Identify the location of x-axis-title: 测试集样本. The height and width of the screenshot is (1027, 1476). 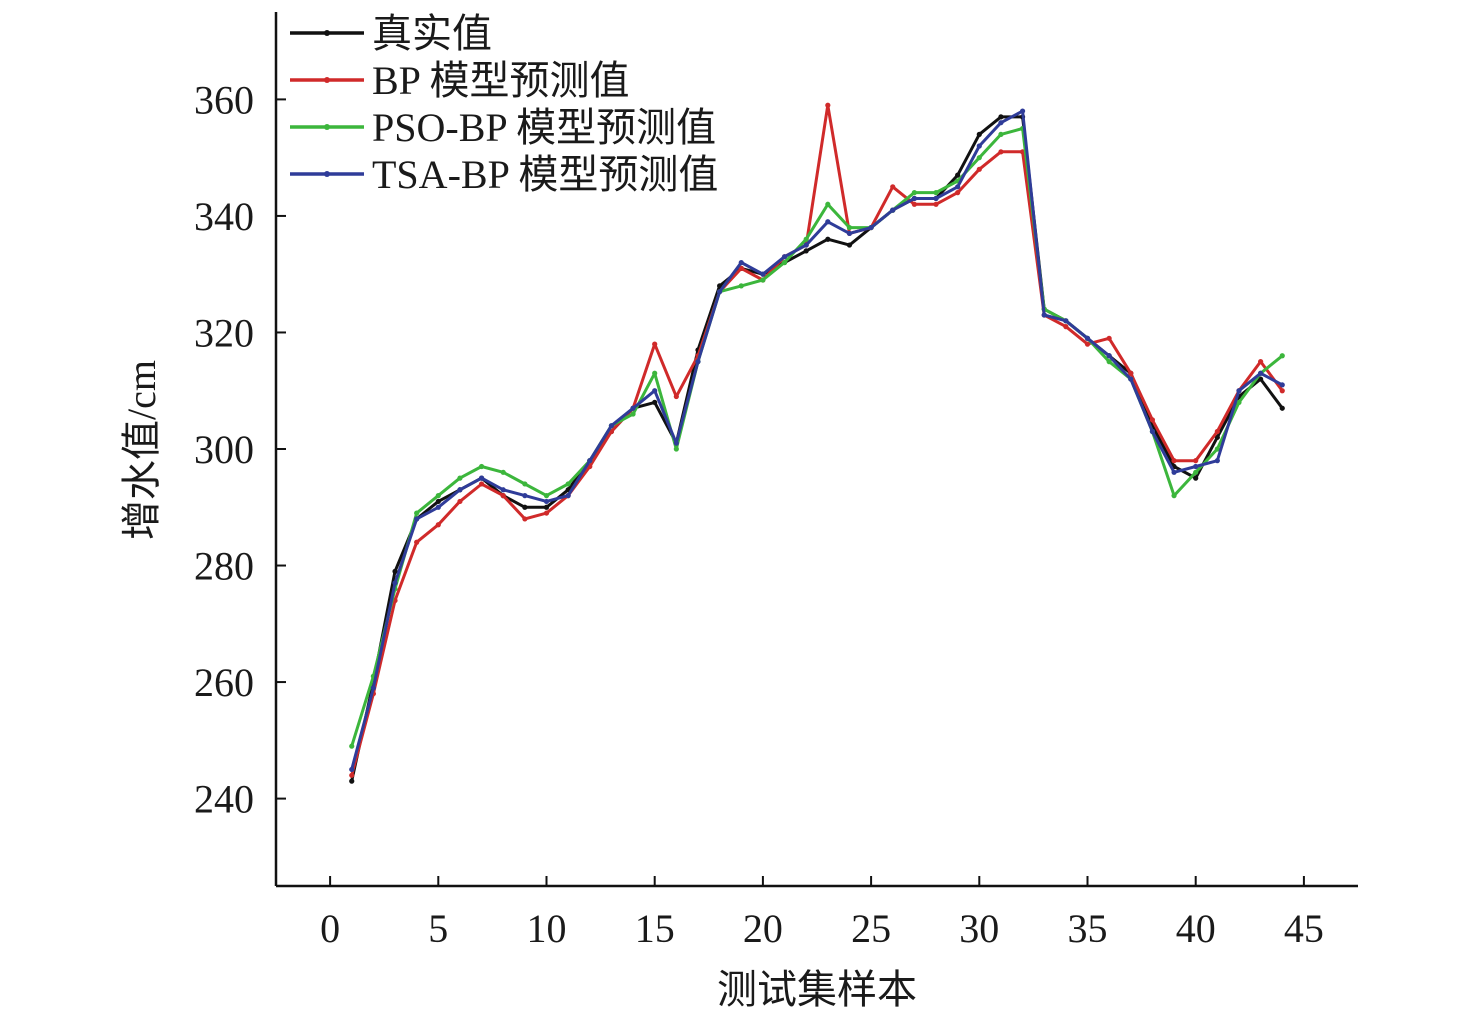
(817, 989).